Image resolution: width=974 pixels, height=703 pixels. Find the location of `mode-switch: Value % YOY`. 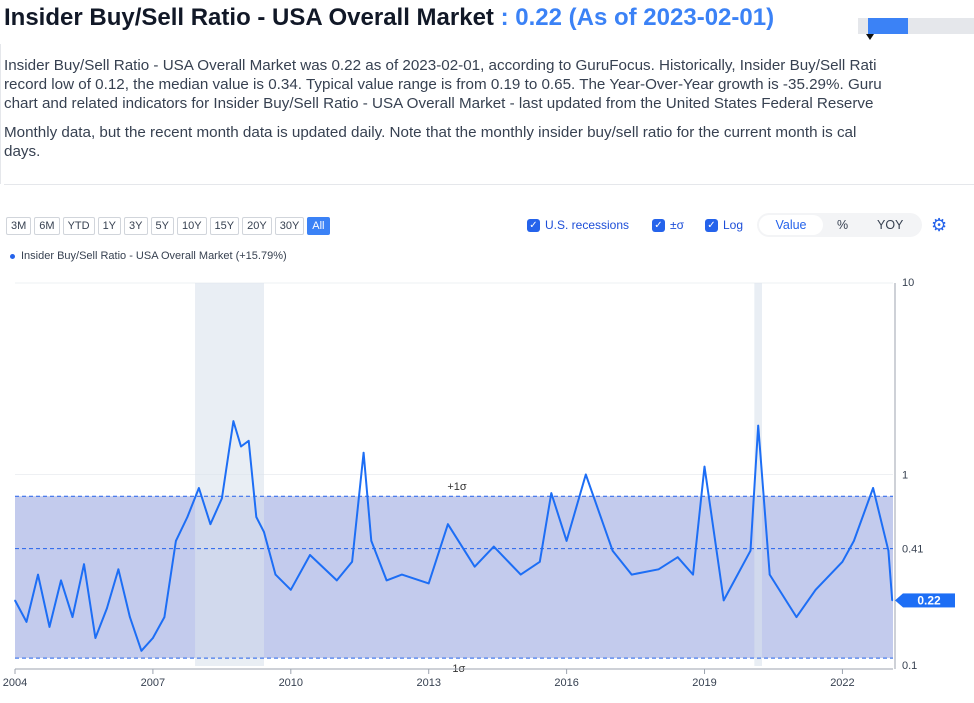

mode-switch: Value % YOY is located at coordinates (839, 225).